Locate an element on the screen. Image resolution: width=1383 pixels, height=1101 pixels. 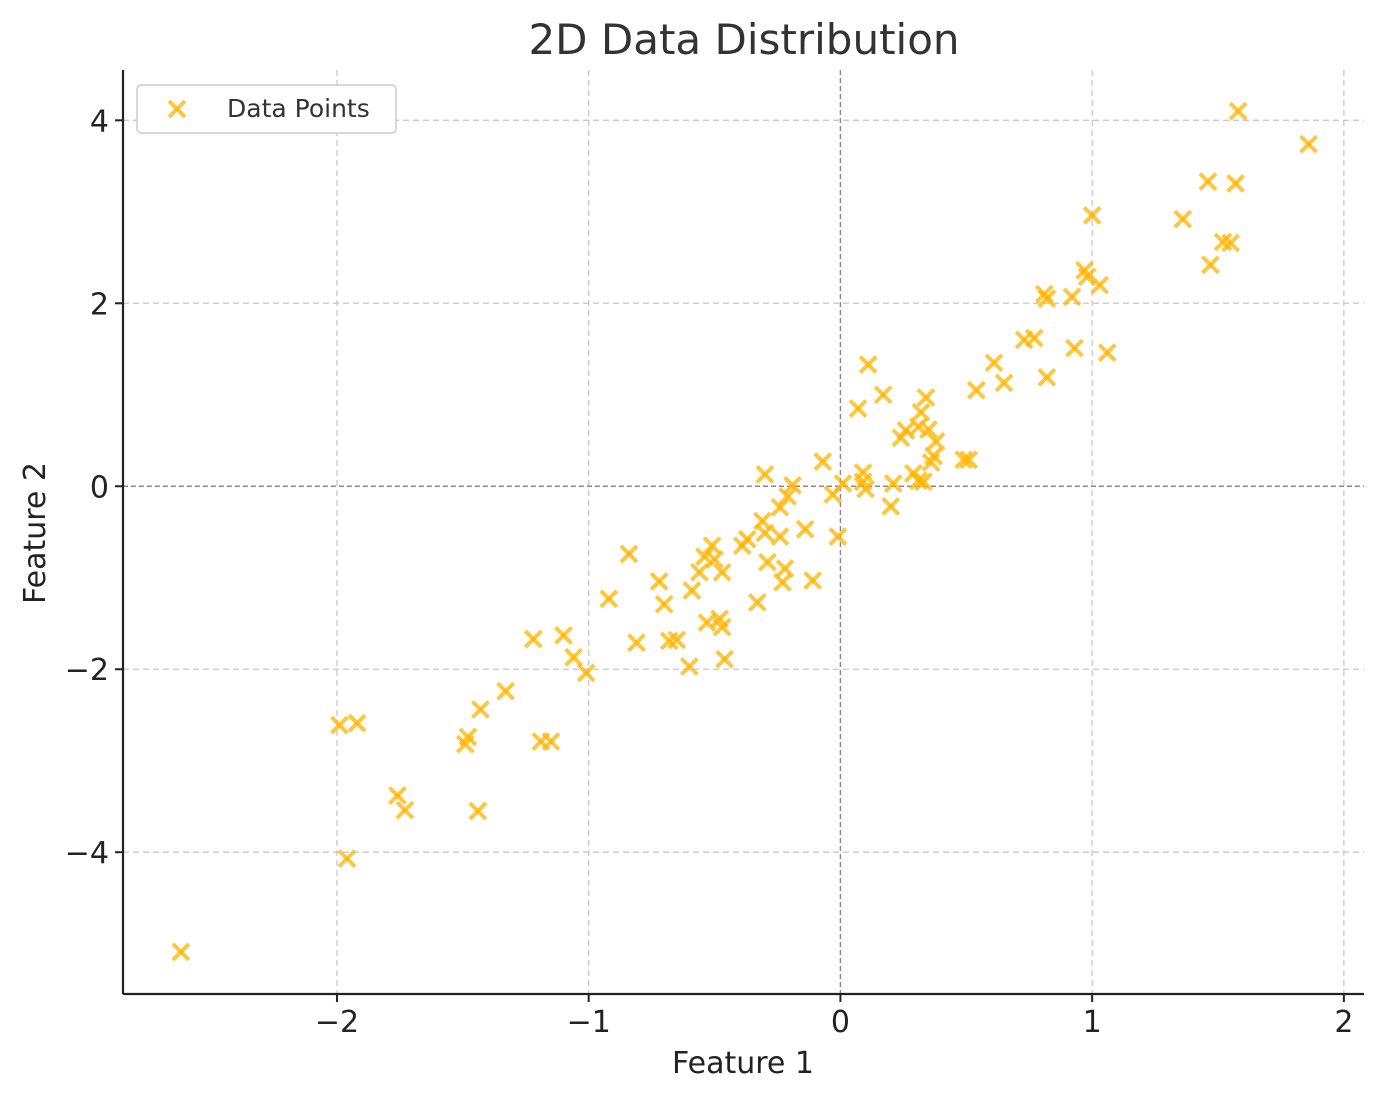
x-tick-label: 1 is located at coordinates (1092, 1022).